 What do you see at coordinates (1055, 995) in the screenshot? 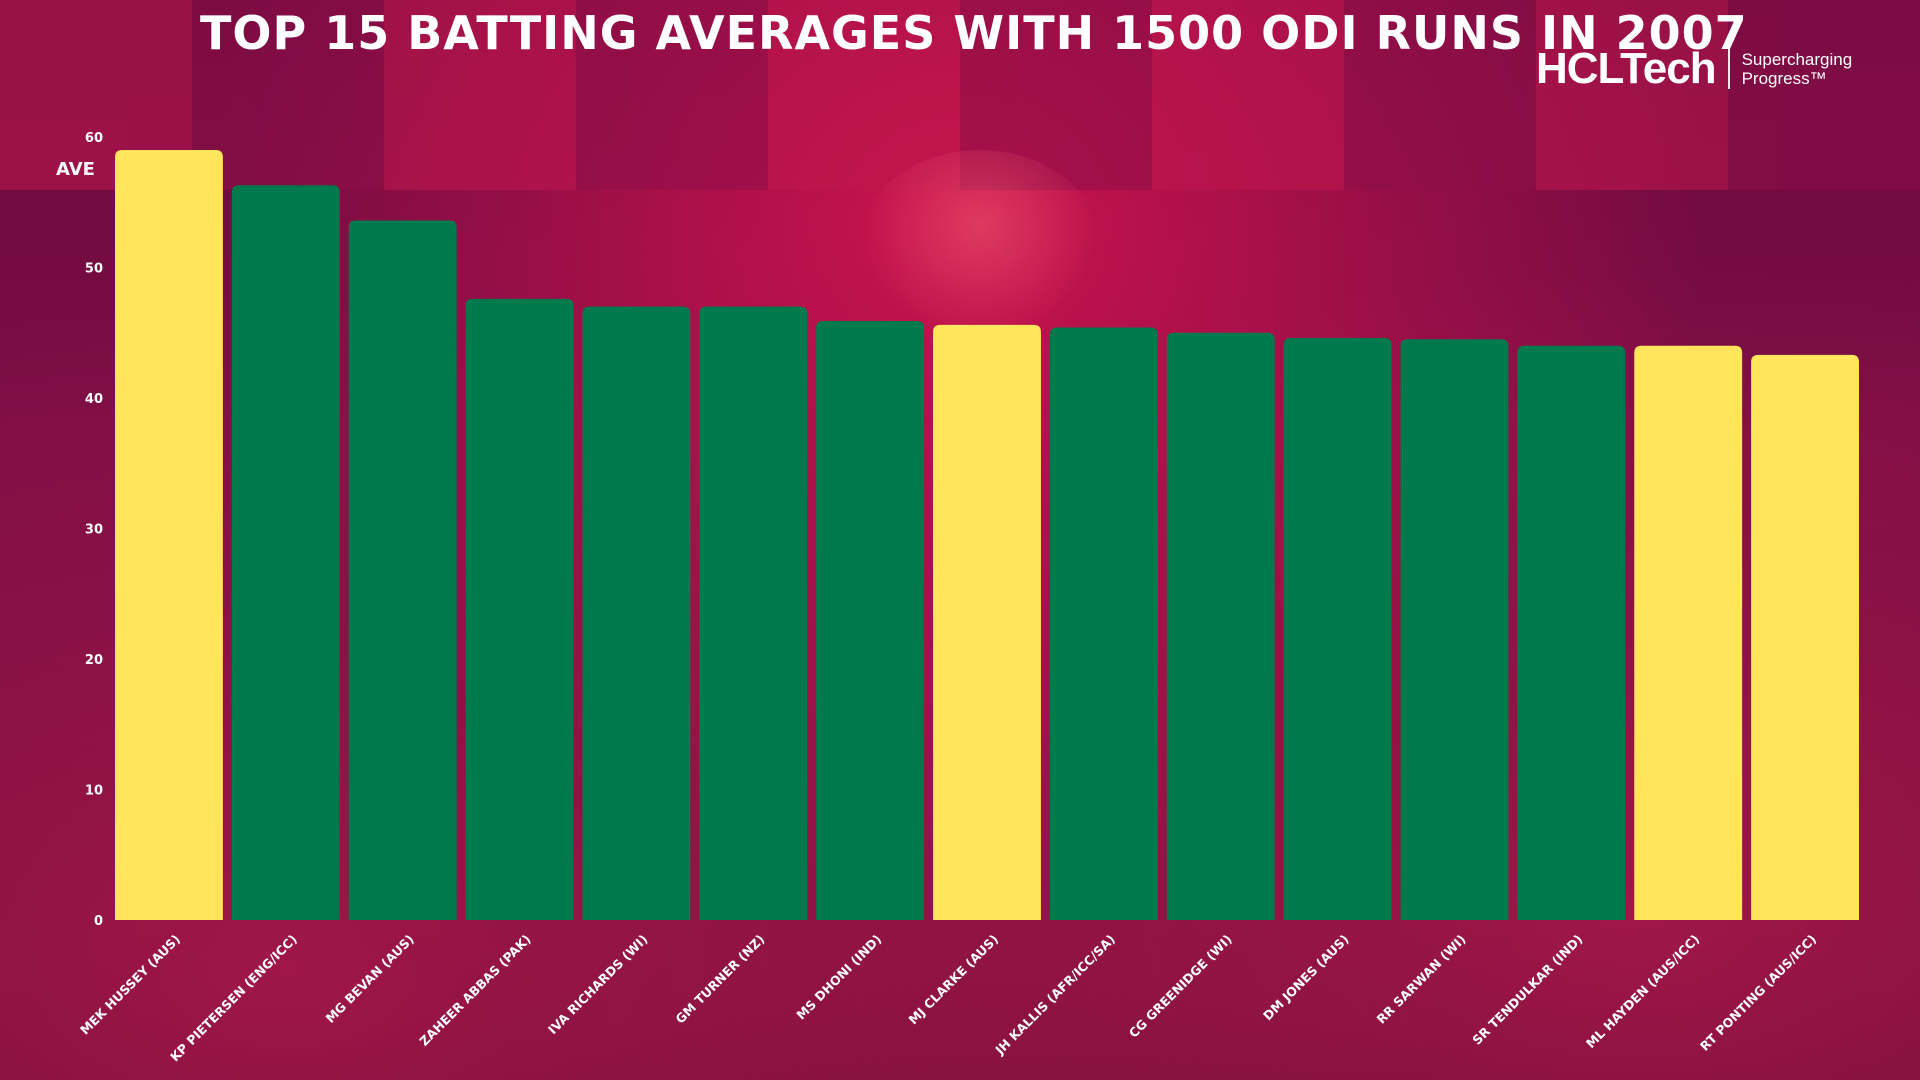
I see `x-tick-label: JH KALLIS (AFR/ICC/SA)` at bounding box center [1055, 995].